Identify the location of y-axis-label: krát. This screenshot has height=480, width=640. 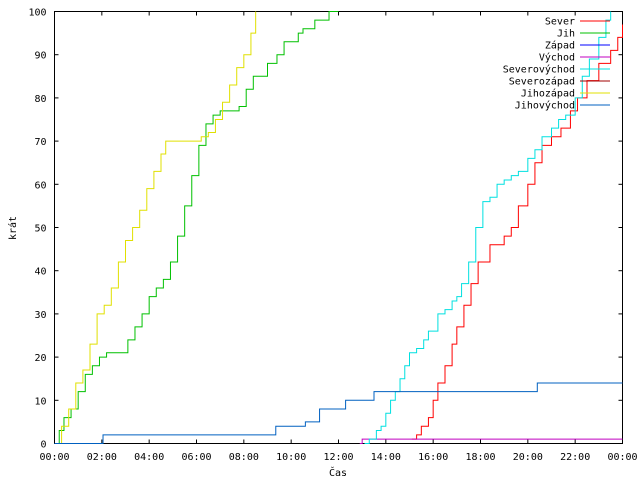
(13, 228).